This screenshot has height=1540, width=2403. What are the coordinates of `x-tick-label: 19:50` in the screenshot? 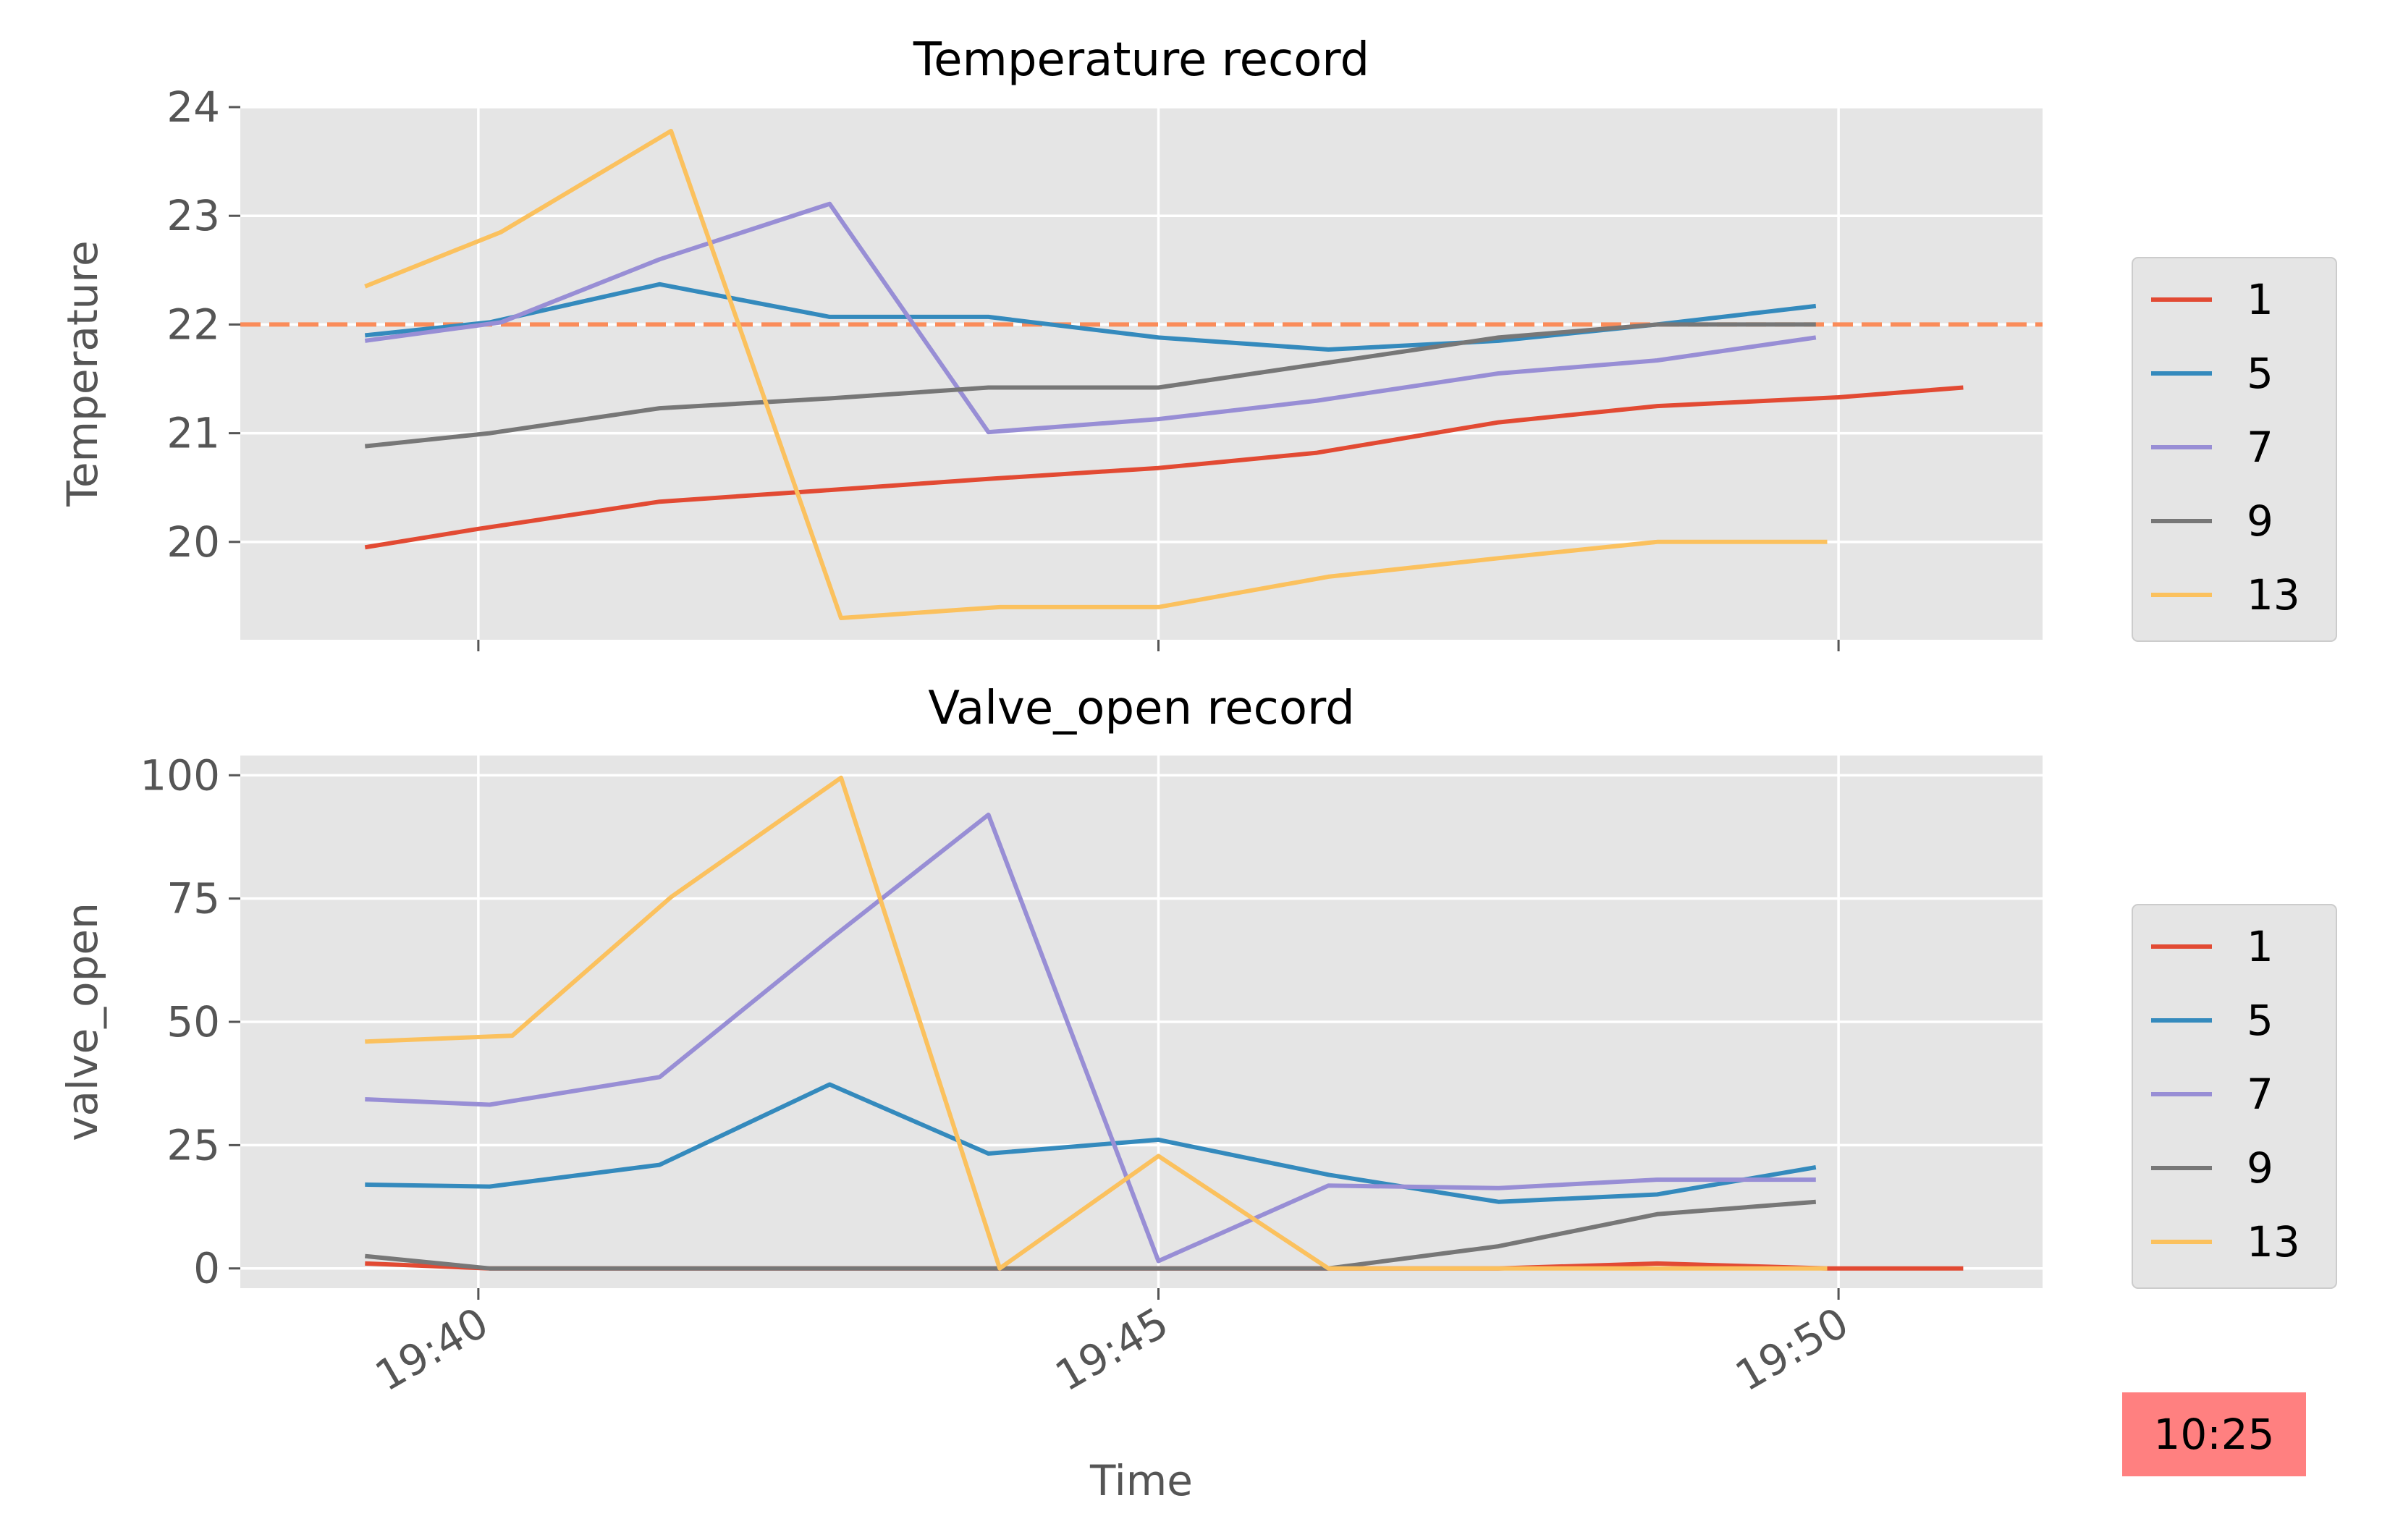 It's located at (1792, 1349).